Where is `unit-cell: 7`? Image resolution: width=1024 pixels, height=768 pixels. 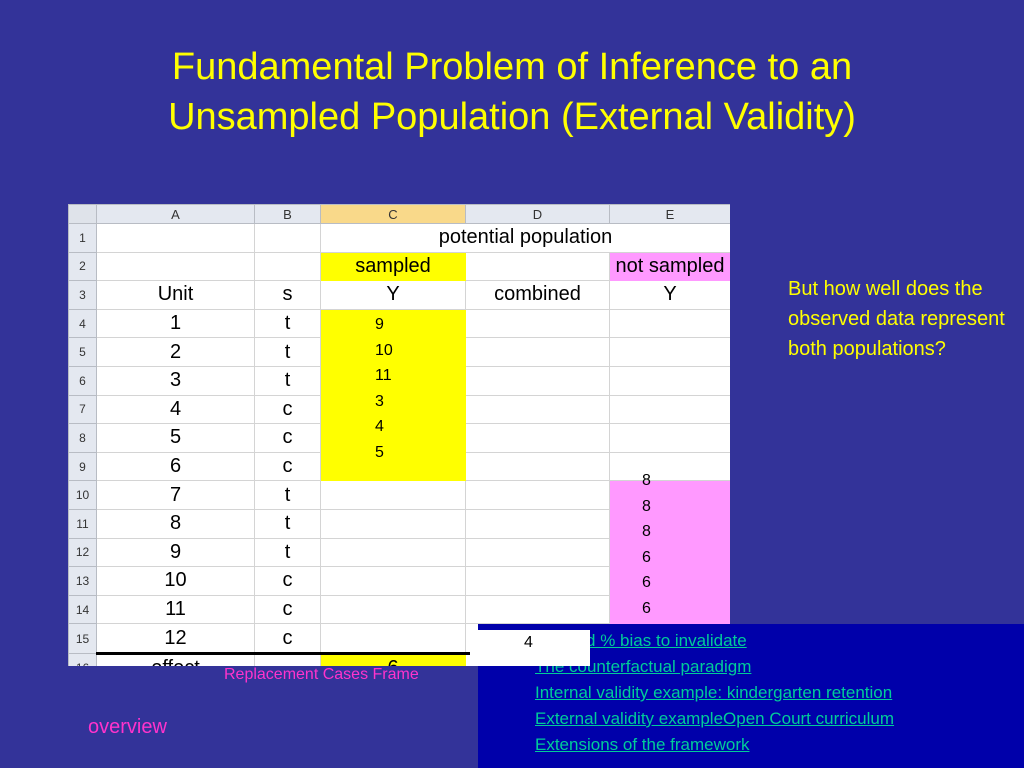 unit-cell: 7 is located at coordinates (175, 495).